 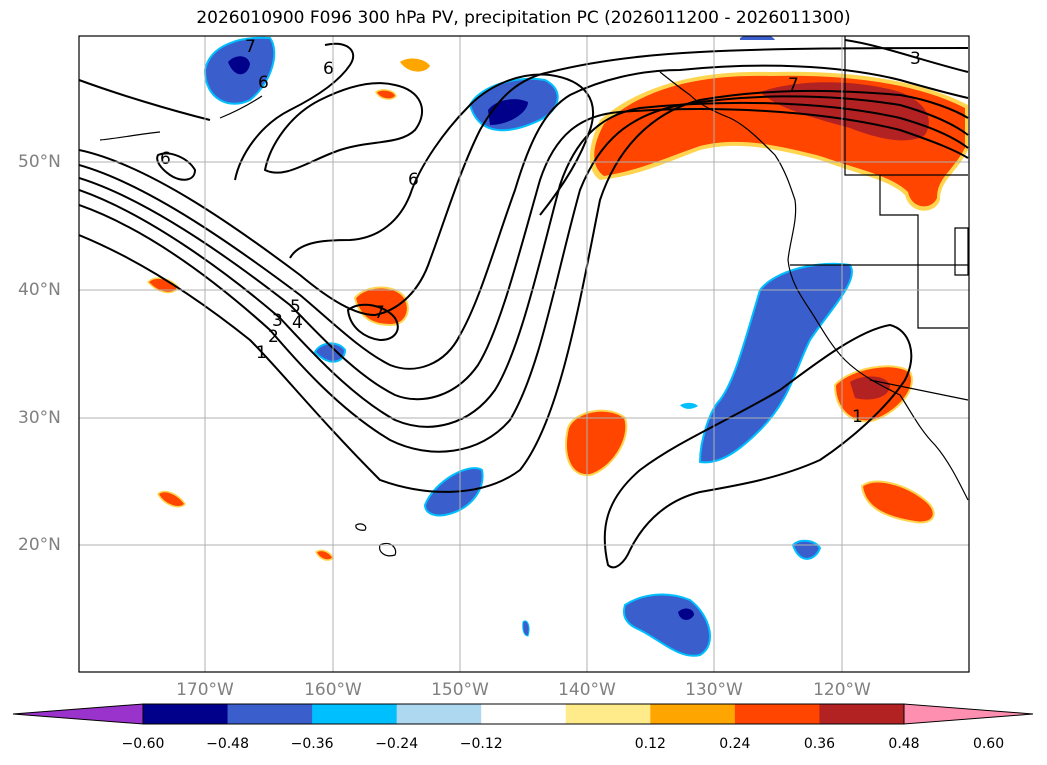 What do you see at coordinates (988, 744) in the screenshot?
I see `colorbar-tick-label: 0.60` at bounding box center [988, 744].